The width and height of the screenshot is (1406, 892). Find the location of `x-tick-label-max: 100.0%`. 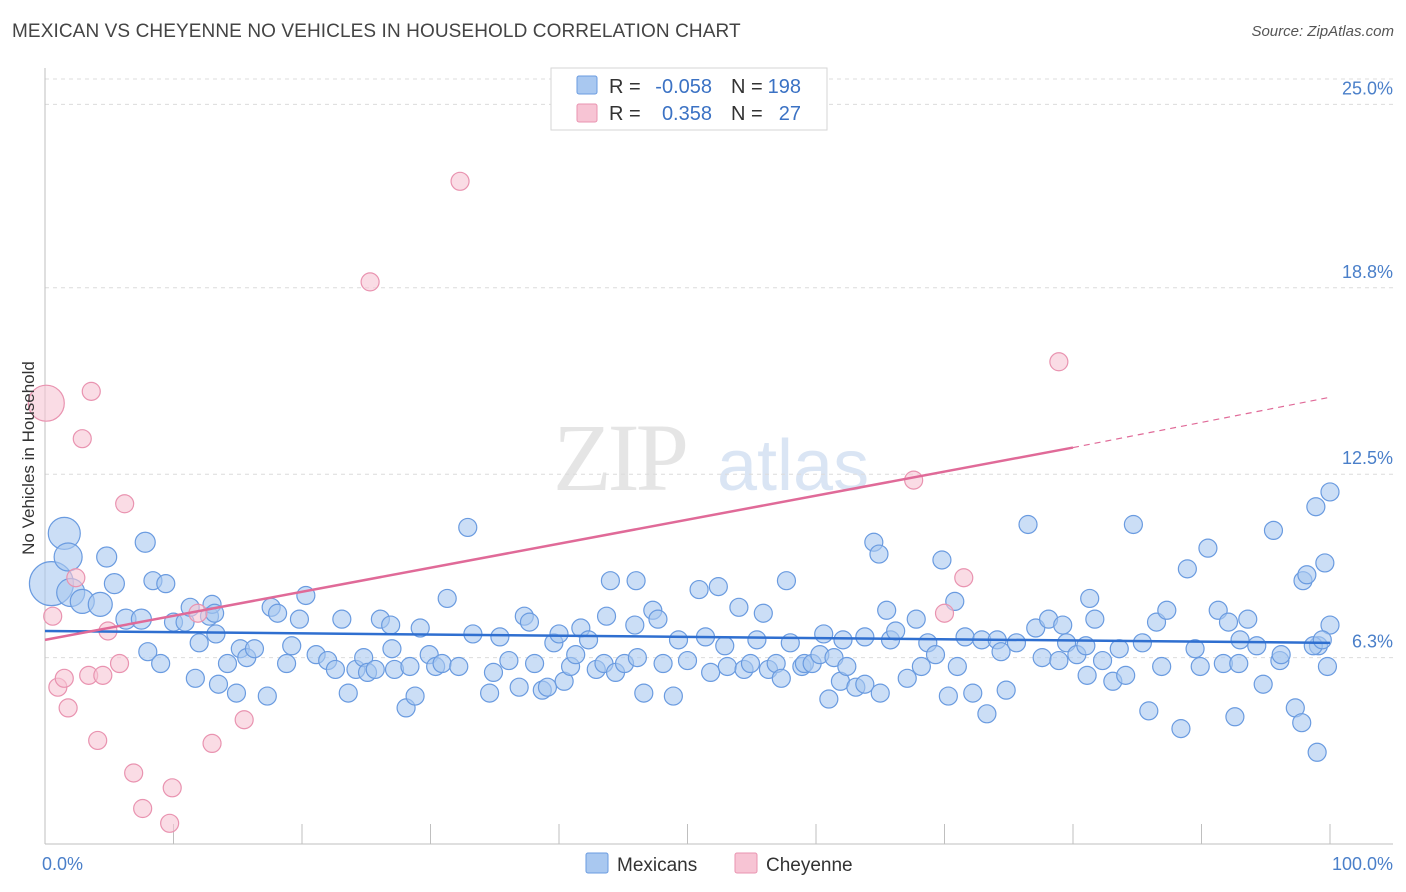

x-tick-label-max: 100.0% is located at coordinates (1362, 864).